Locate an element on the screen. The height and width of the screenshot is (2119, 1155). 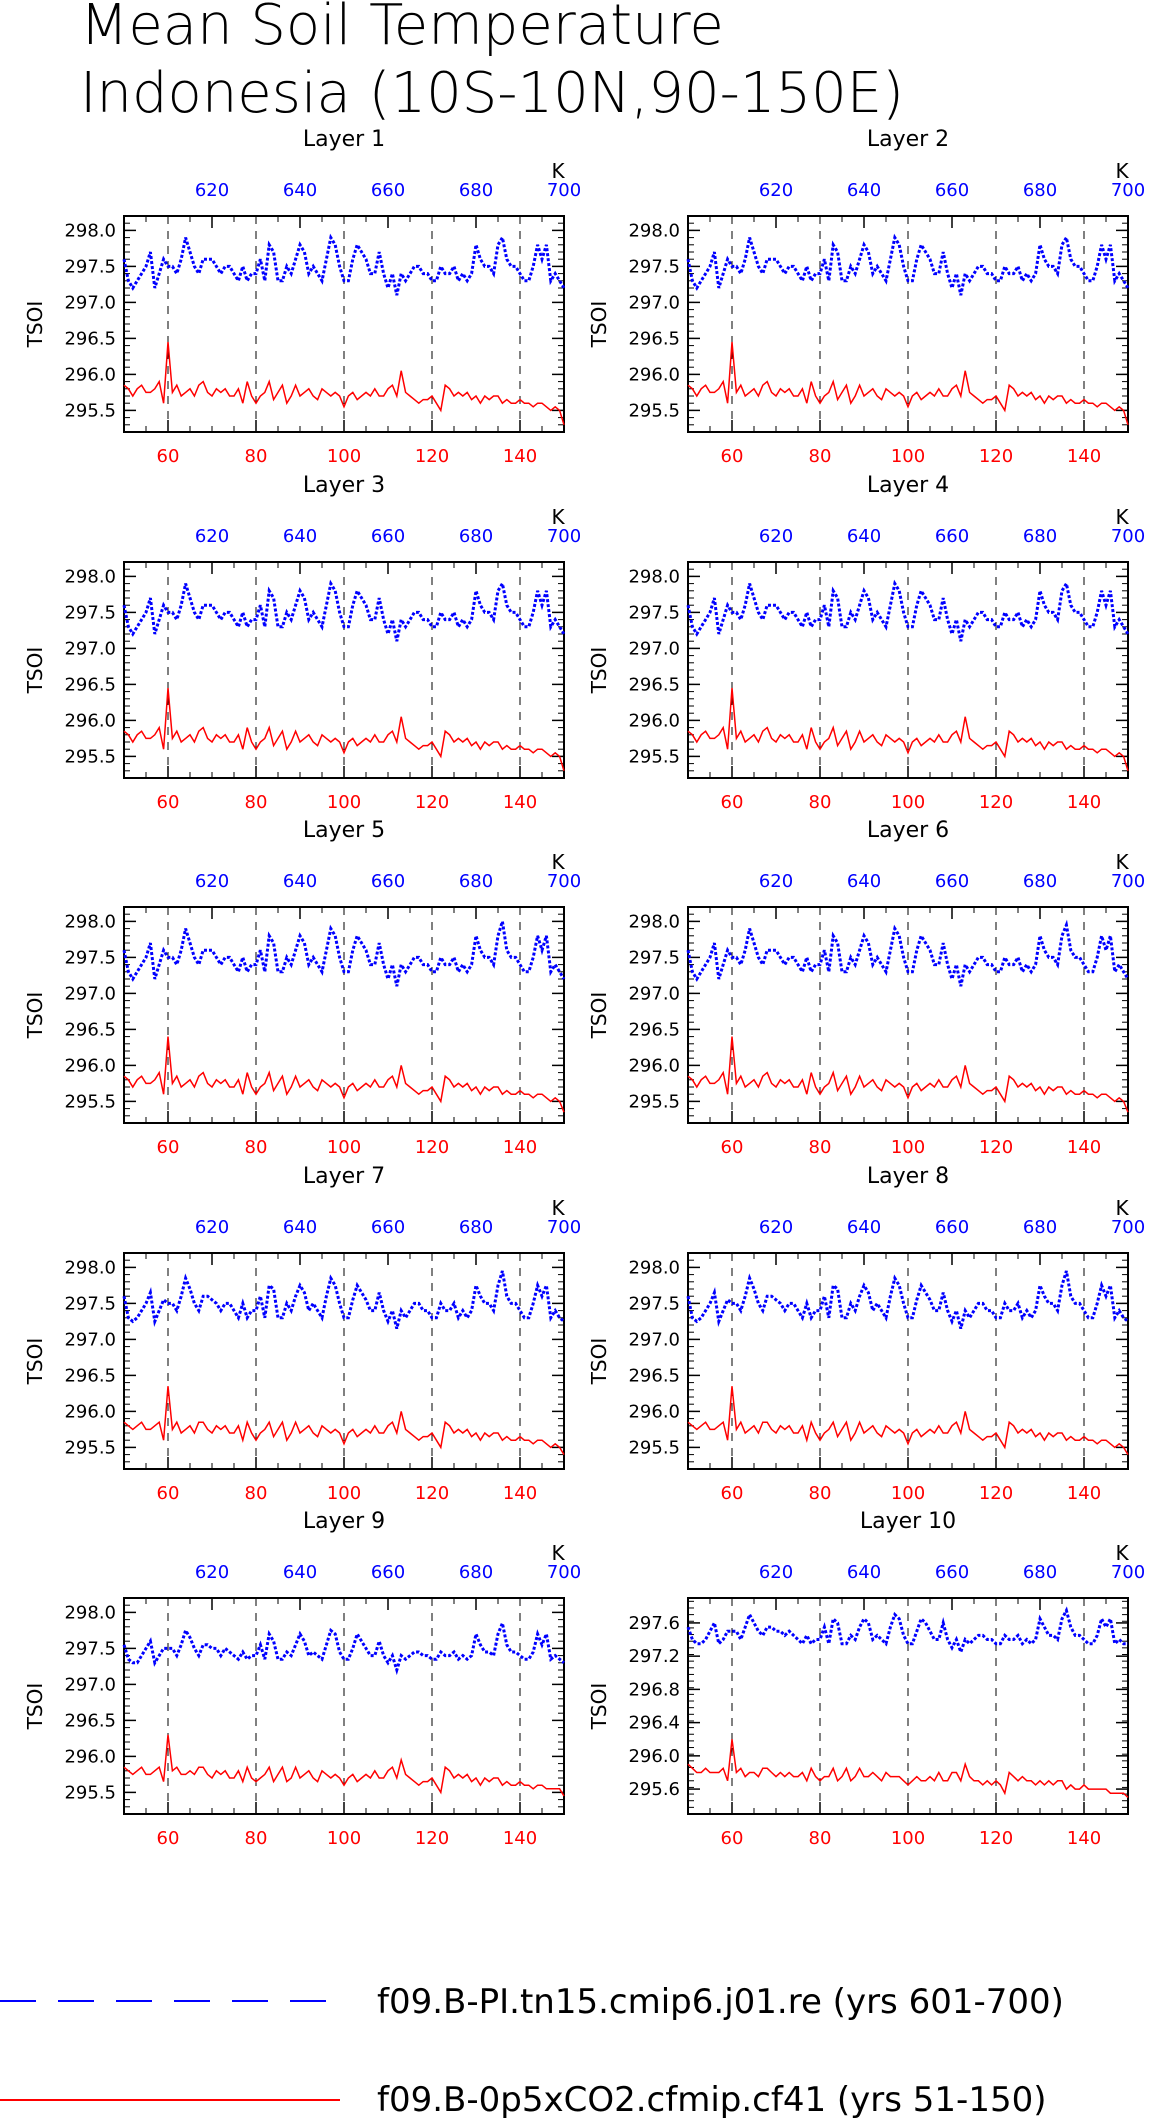
legend-label-blue: f09.B-PI.tn15.cmip6.j01.re (yrs 601-700) is located at coordinates (720, 2002).